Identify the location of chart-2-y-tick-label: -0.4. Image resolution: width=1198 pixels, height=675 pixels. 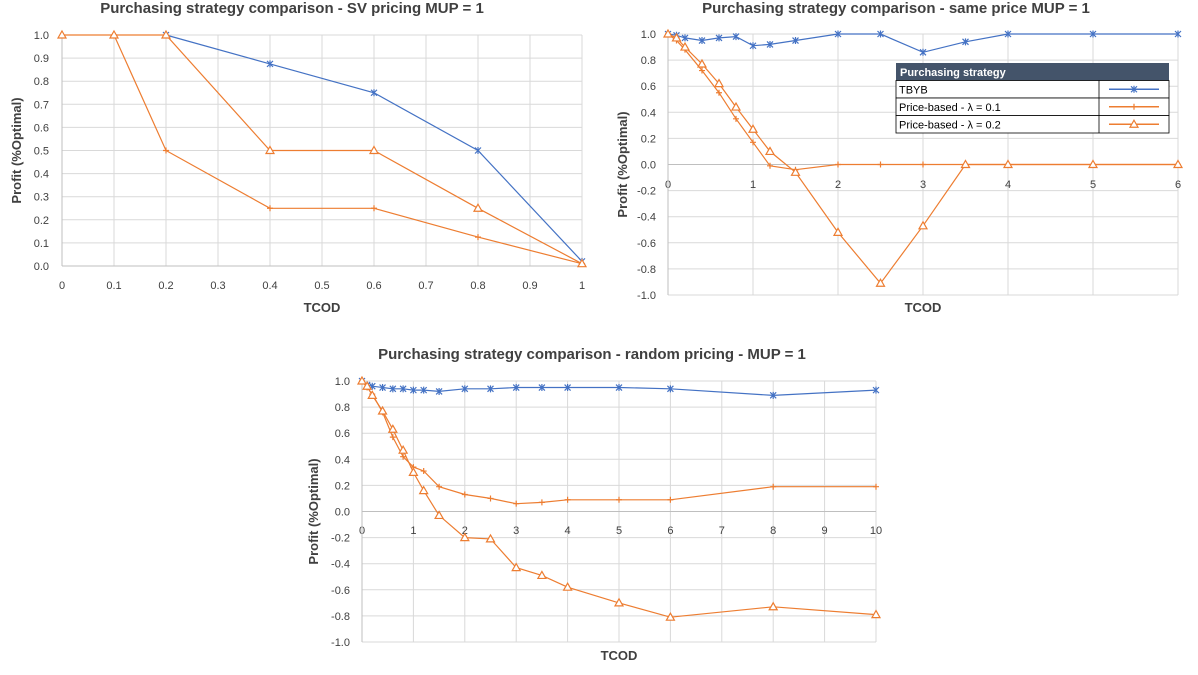
(646, 218).